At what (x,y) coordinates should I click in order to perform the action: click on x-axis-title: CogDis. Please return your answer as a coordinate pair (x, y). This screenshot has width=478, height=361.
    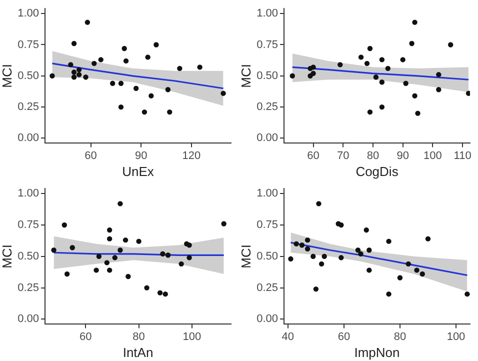
    Looking at the image, I should click on (377, 171).